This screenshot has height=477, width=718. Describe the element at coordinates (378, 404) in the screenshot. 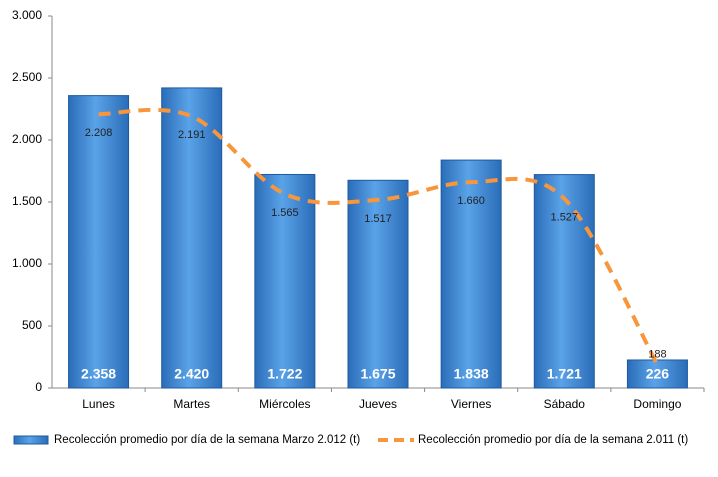

I see `x-tick-label: Jueves` at that location.